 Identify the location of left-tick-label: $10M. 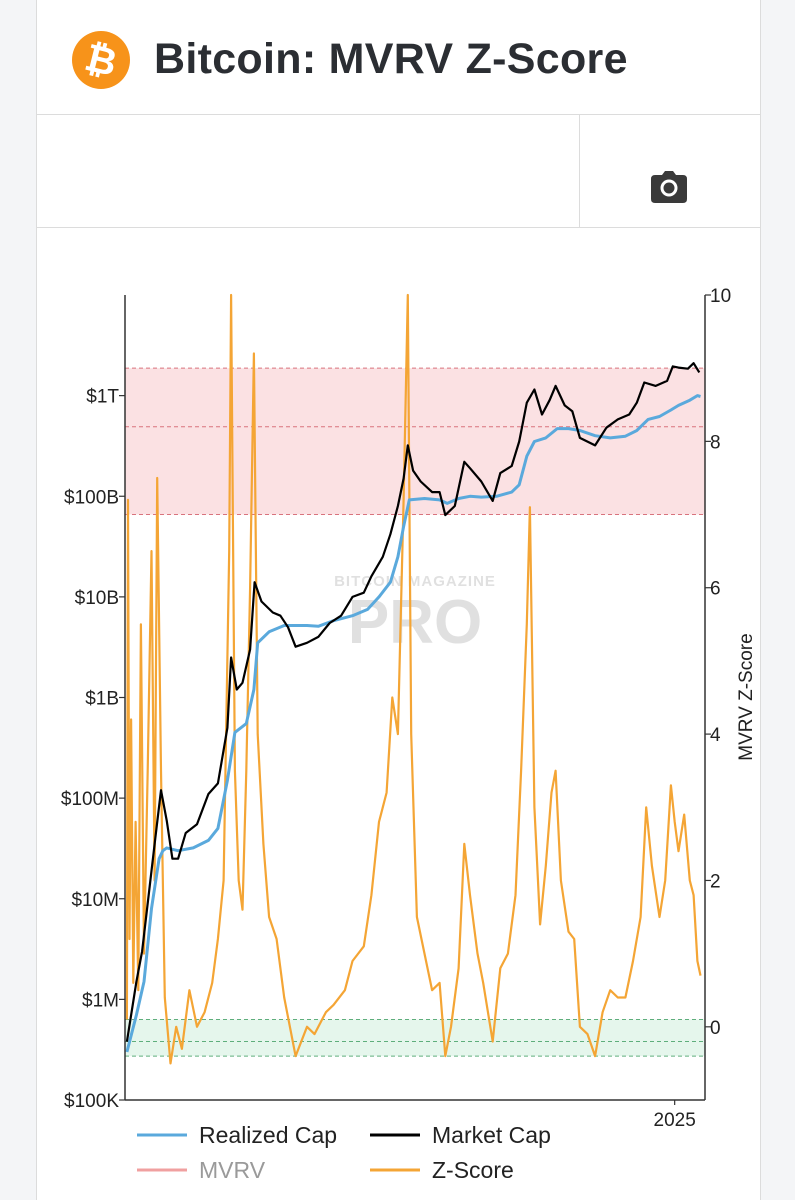
(95, 900).